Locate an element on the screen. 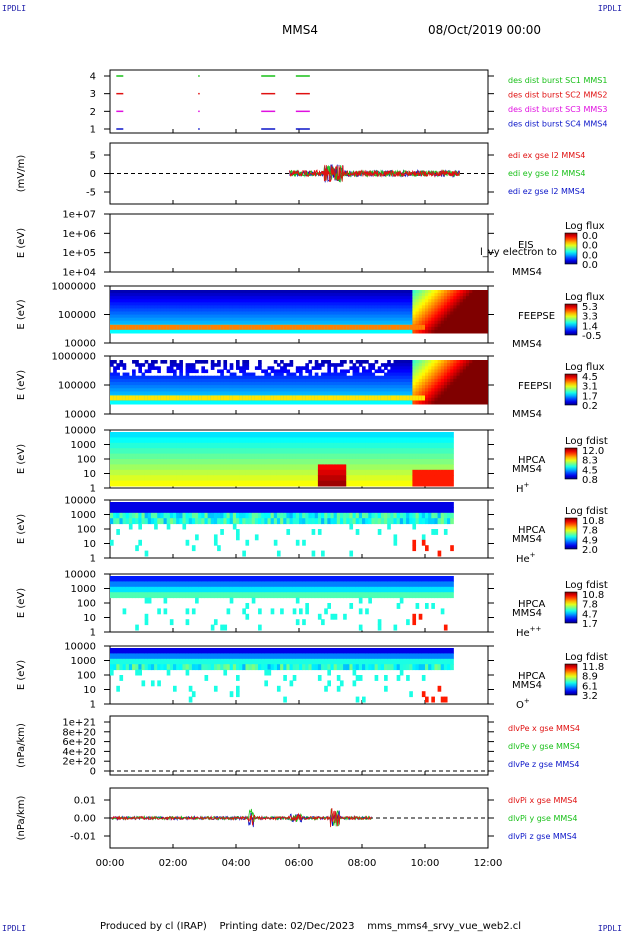 This screenshot has width=630, height=934. y-tick-label: 10 is located at coordinates (89, 474).